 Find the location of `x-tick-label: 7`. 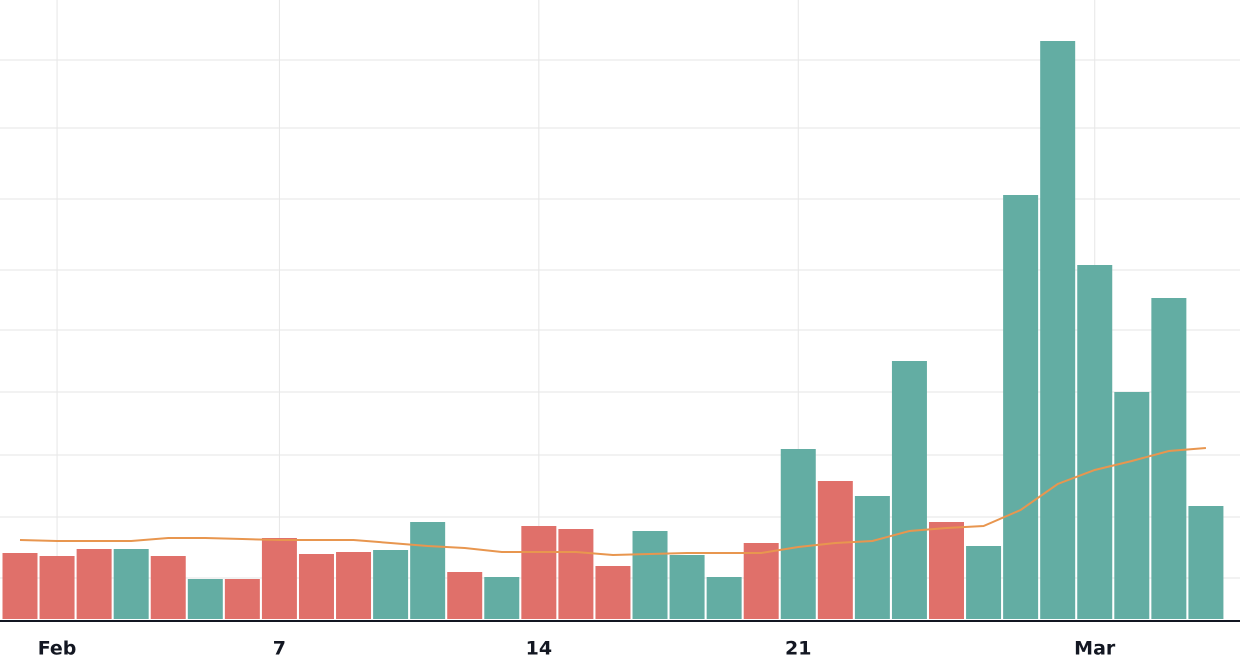

x-tick-label: 7 is located at coordinates (279, 649).